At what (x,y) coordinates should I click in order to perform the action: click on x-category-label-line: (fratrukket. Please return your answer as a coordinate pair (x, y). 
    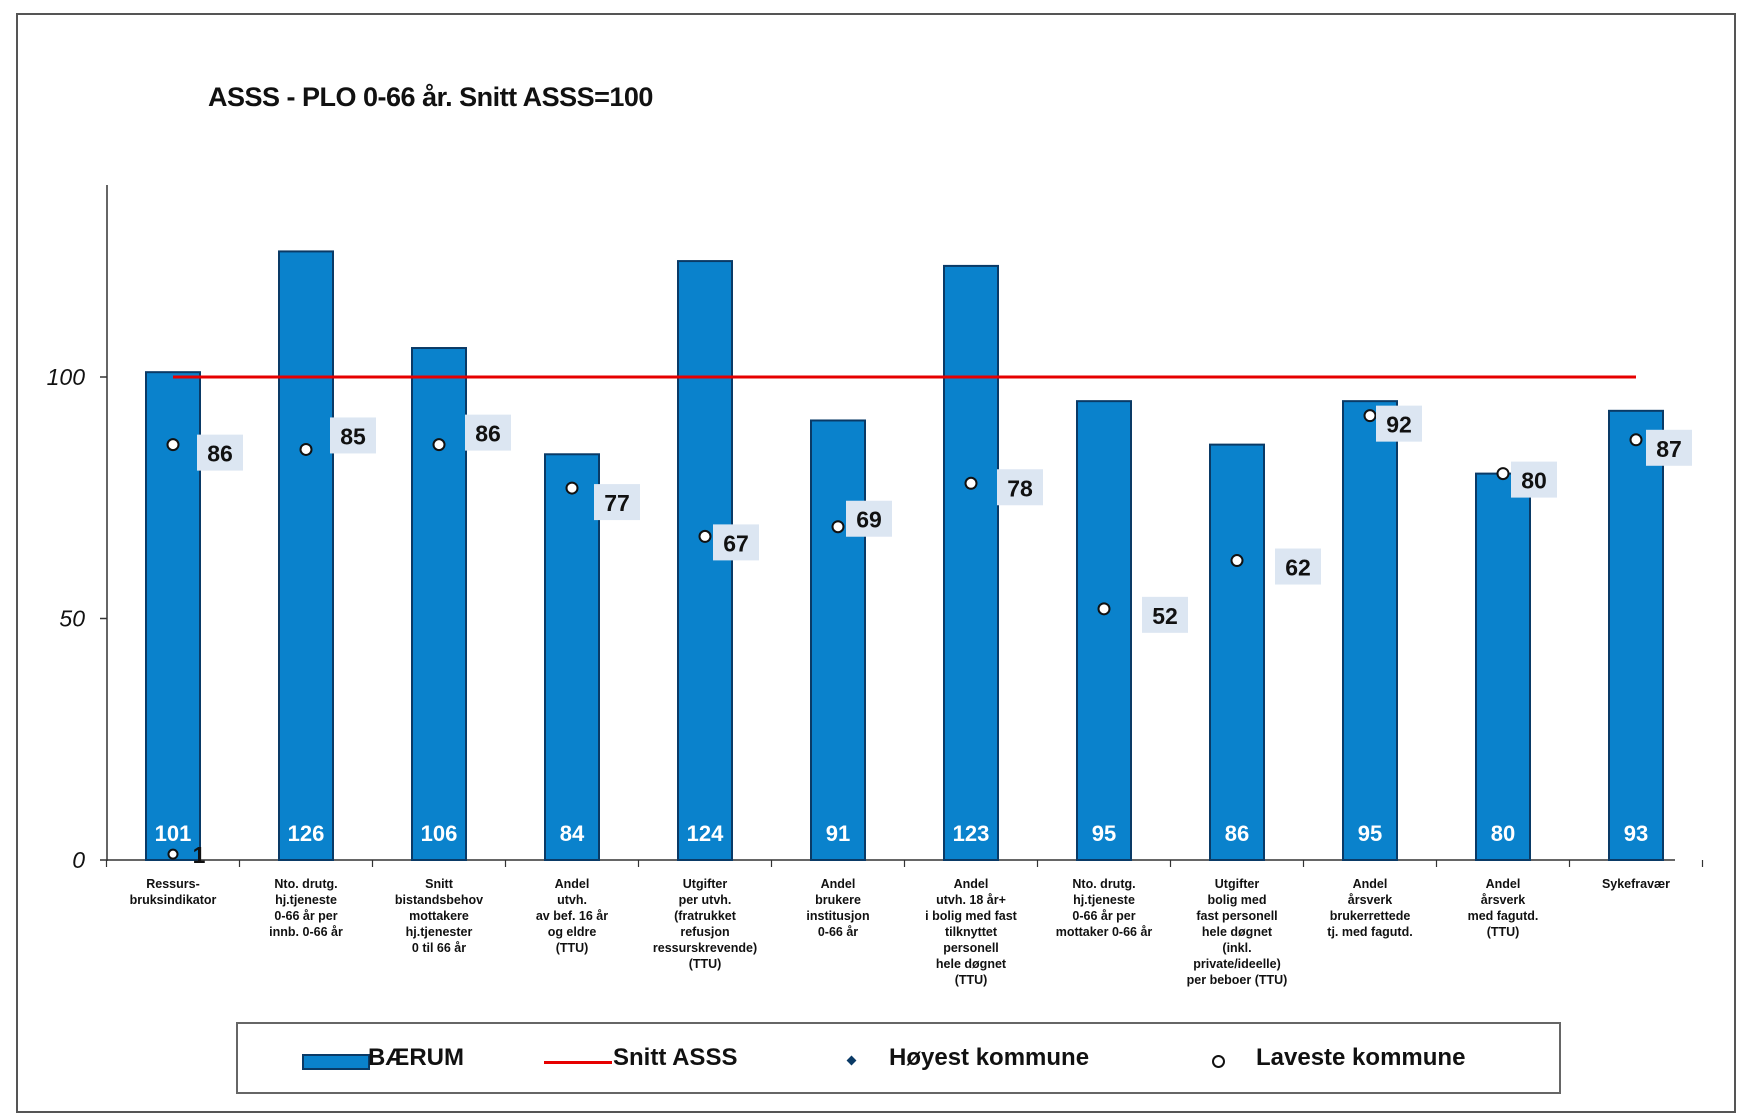
    Looking at the image, I should click on (705, 916).